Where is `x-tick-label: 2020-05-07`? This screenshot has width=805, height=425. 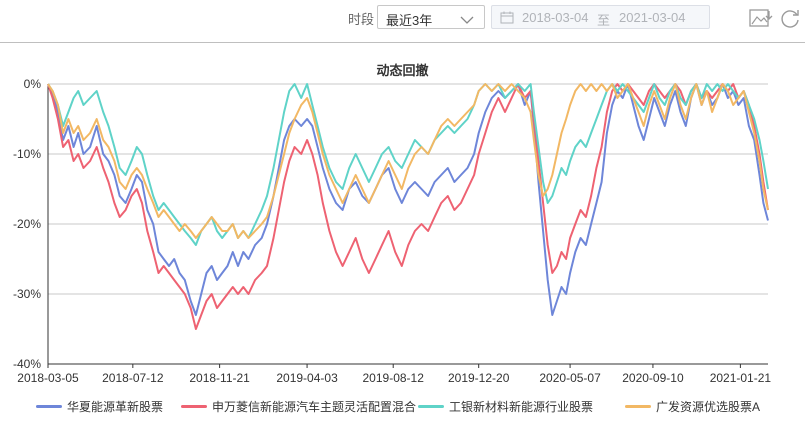 x-tick-label: 2020-05-07 is located at coordinates (570, 378).